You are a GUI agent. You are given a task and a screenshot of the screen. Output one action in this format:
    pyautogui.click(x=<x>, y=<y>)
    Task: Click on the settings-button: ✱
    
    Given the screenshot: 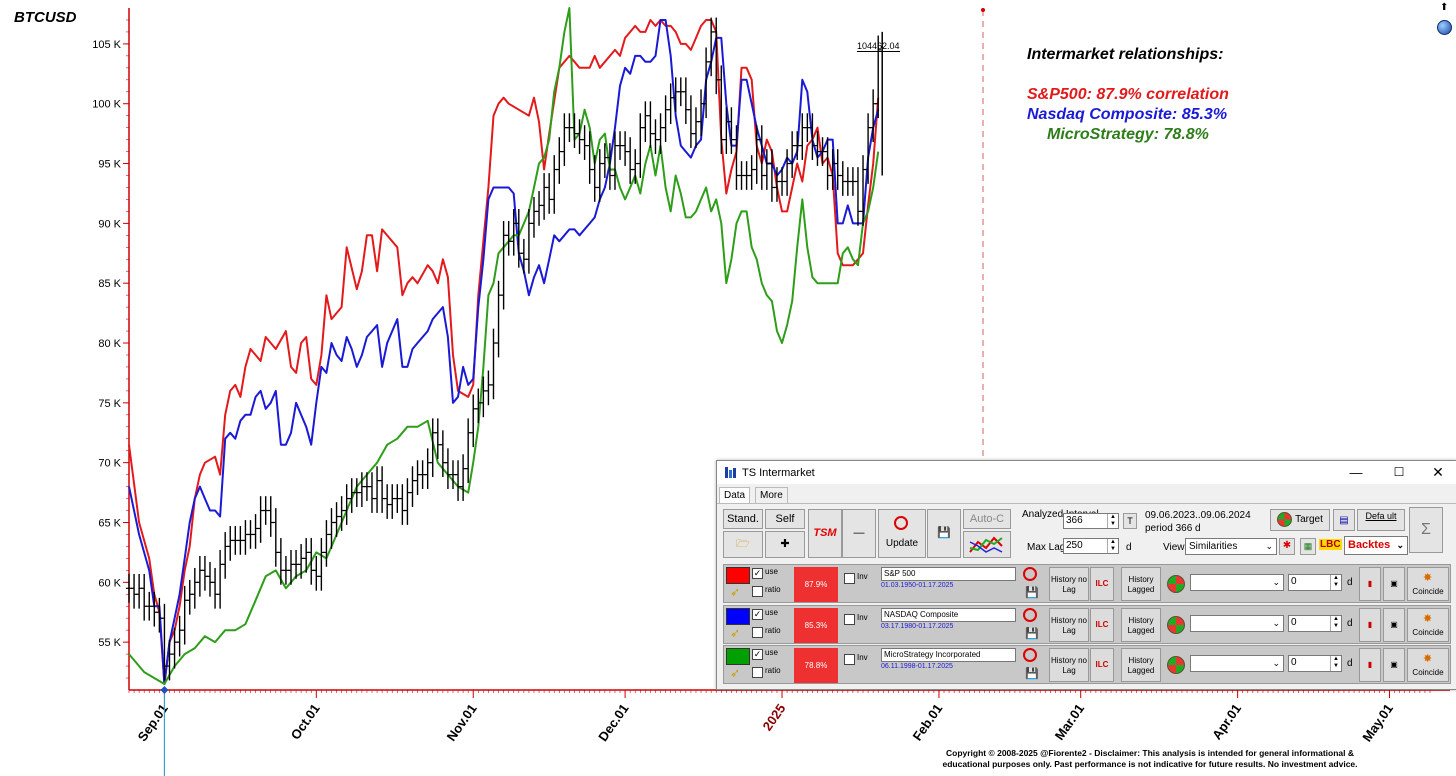 What is the action you would take?
    pyautogui.click(x=1287, y=546)
    